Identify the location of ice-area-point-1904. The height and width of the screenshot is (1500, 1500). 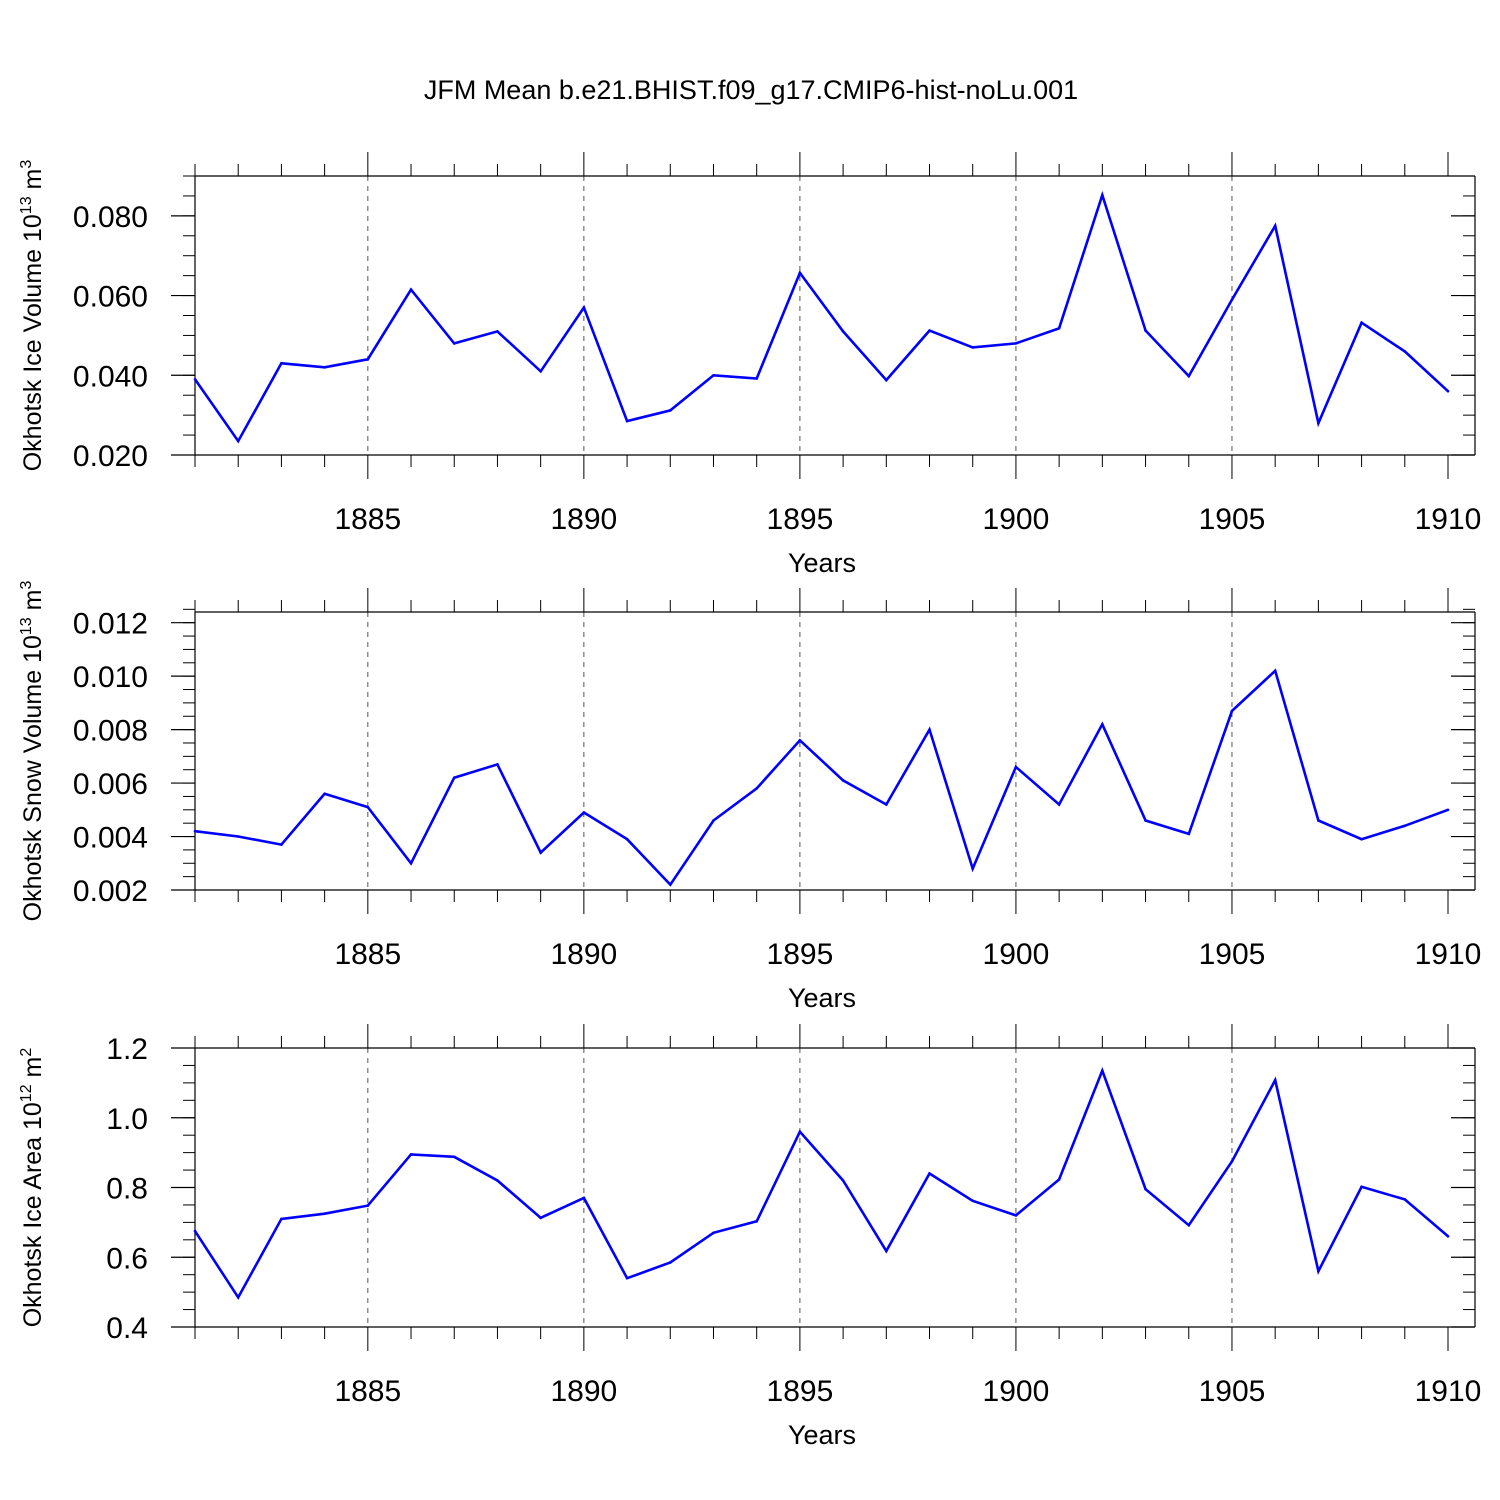
(1189, 1225).